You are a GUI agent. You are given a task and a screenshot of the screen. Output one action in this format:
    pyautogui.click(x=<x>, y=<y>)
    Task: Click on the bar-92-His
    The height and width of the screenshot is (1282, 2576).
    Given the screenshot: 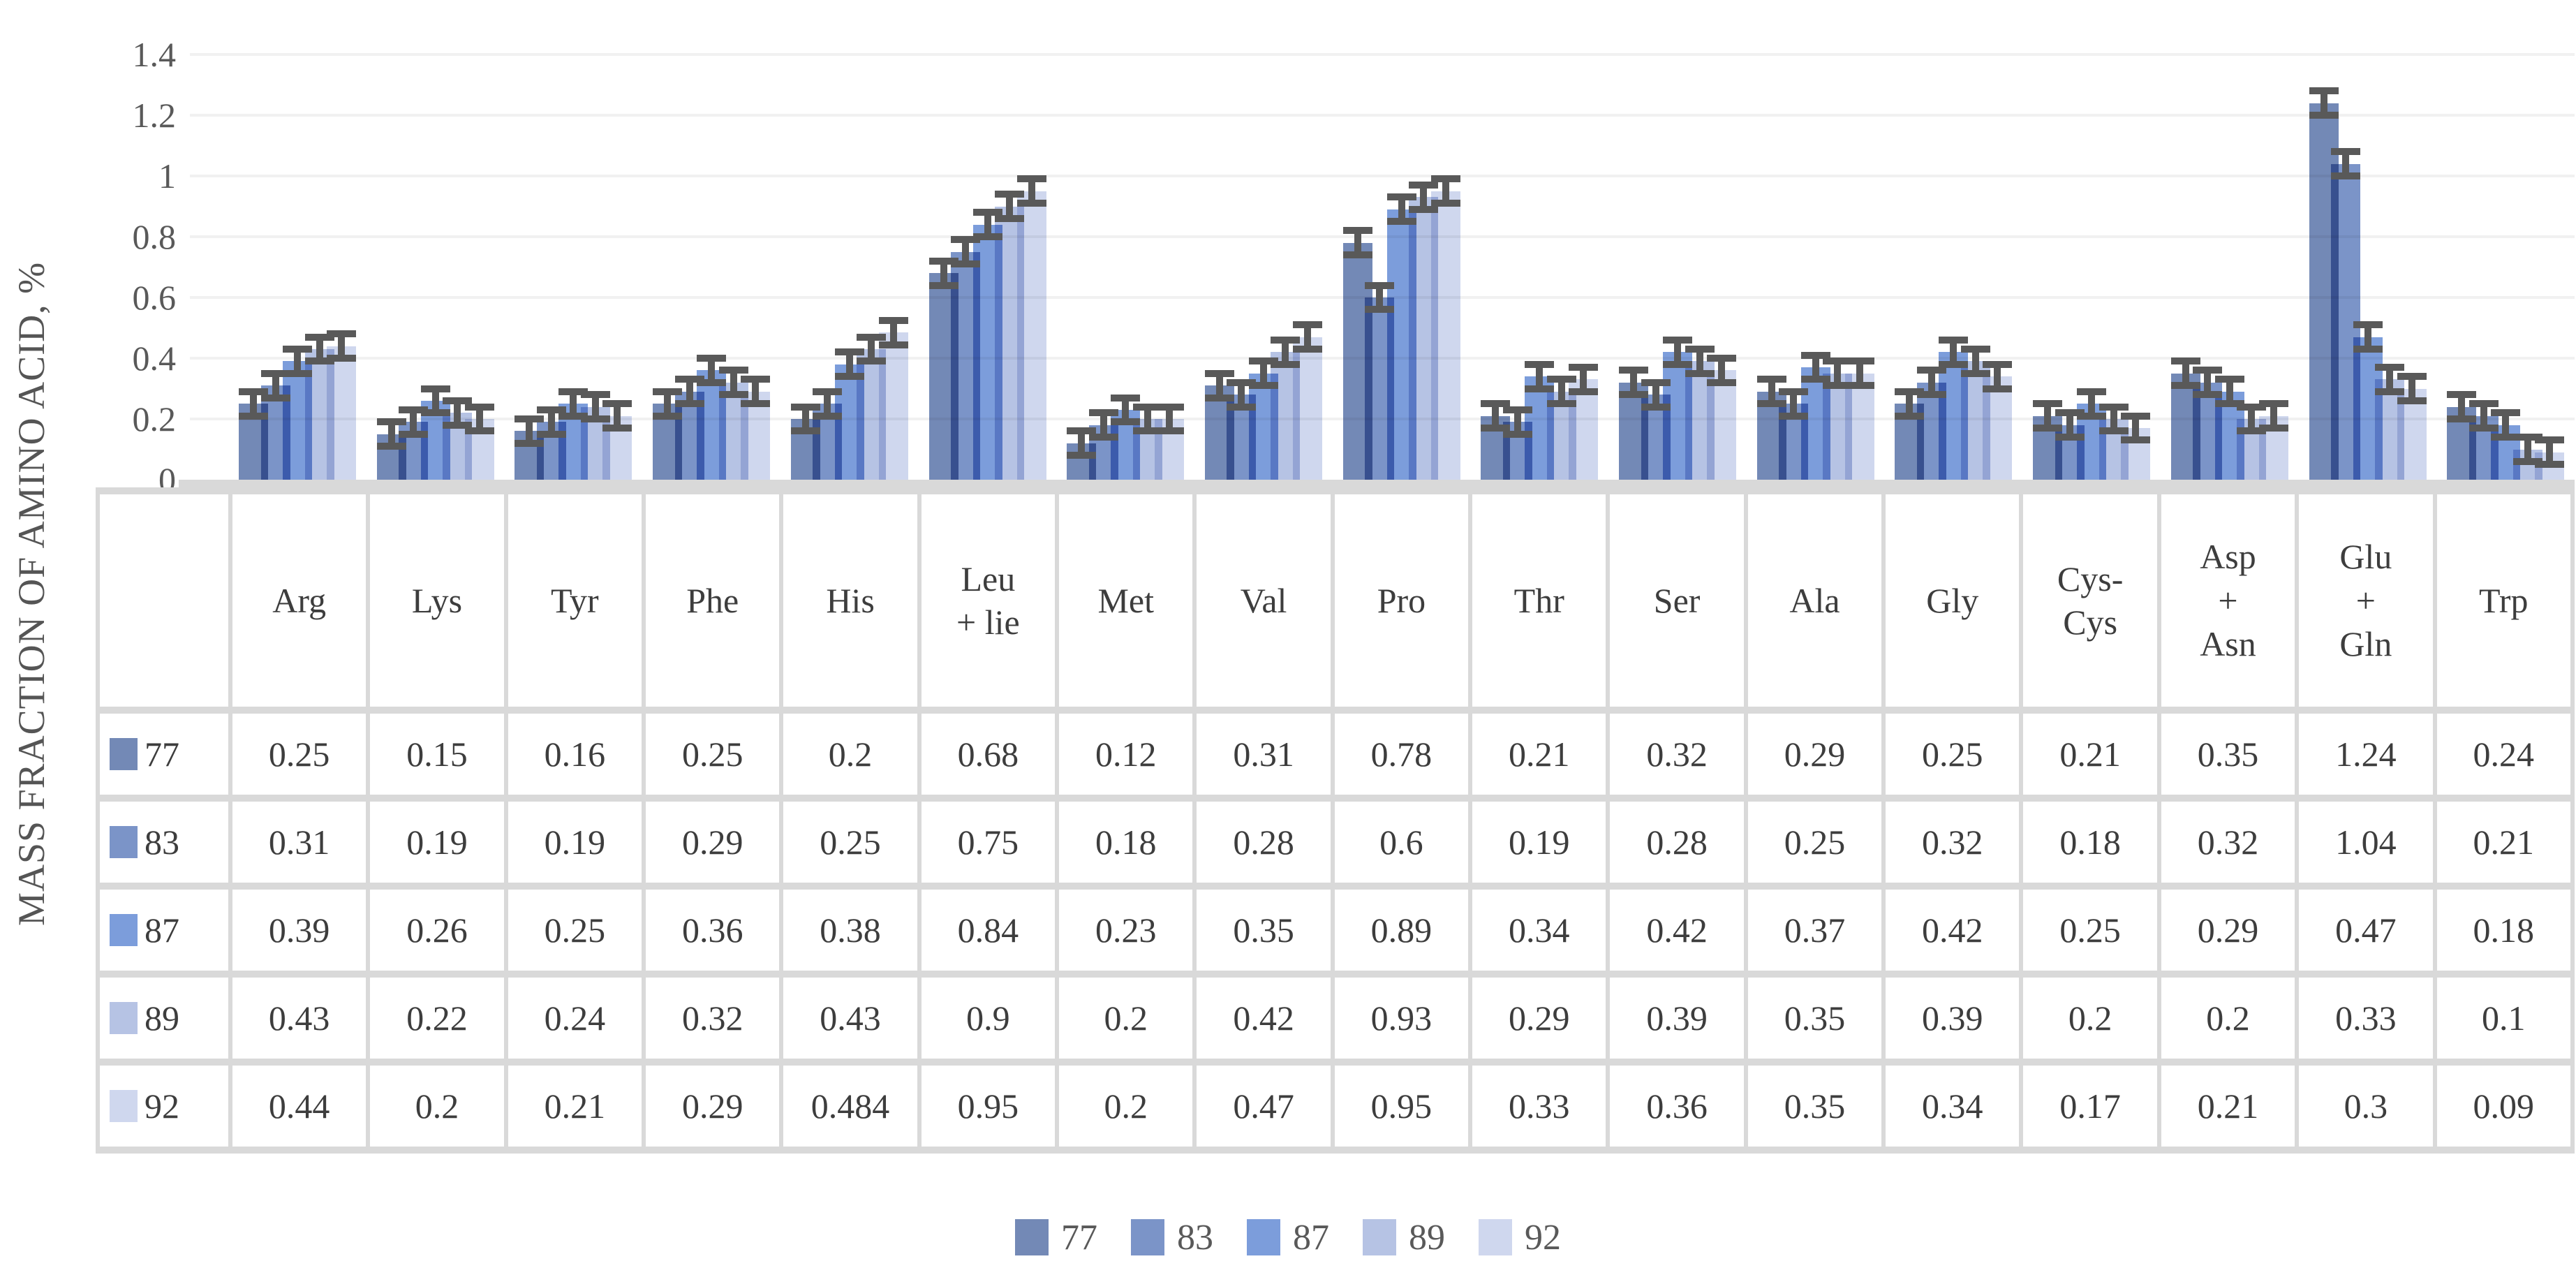 What is the action you would take?
    pyautogui.click(x=893, y=406)
    